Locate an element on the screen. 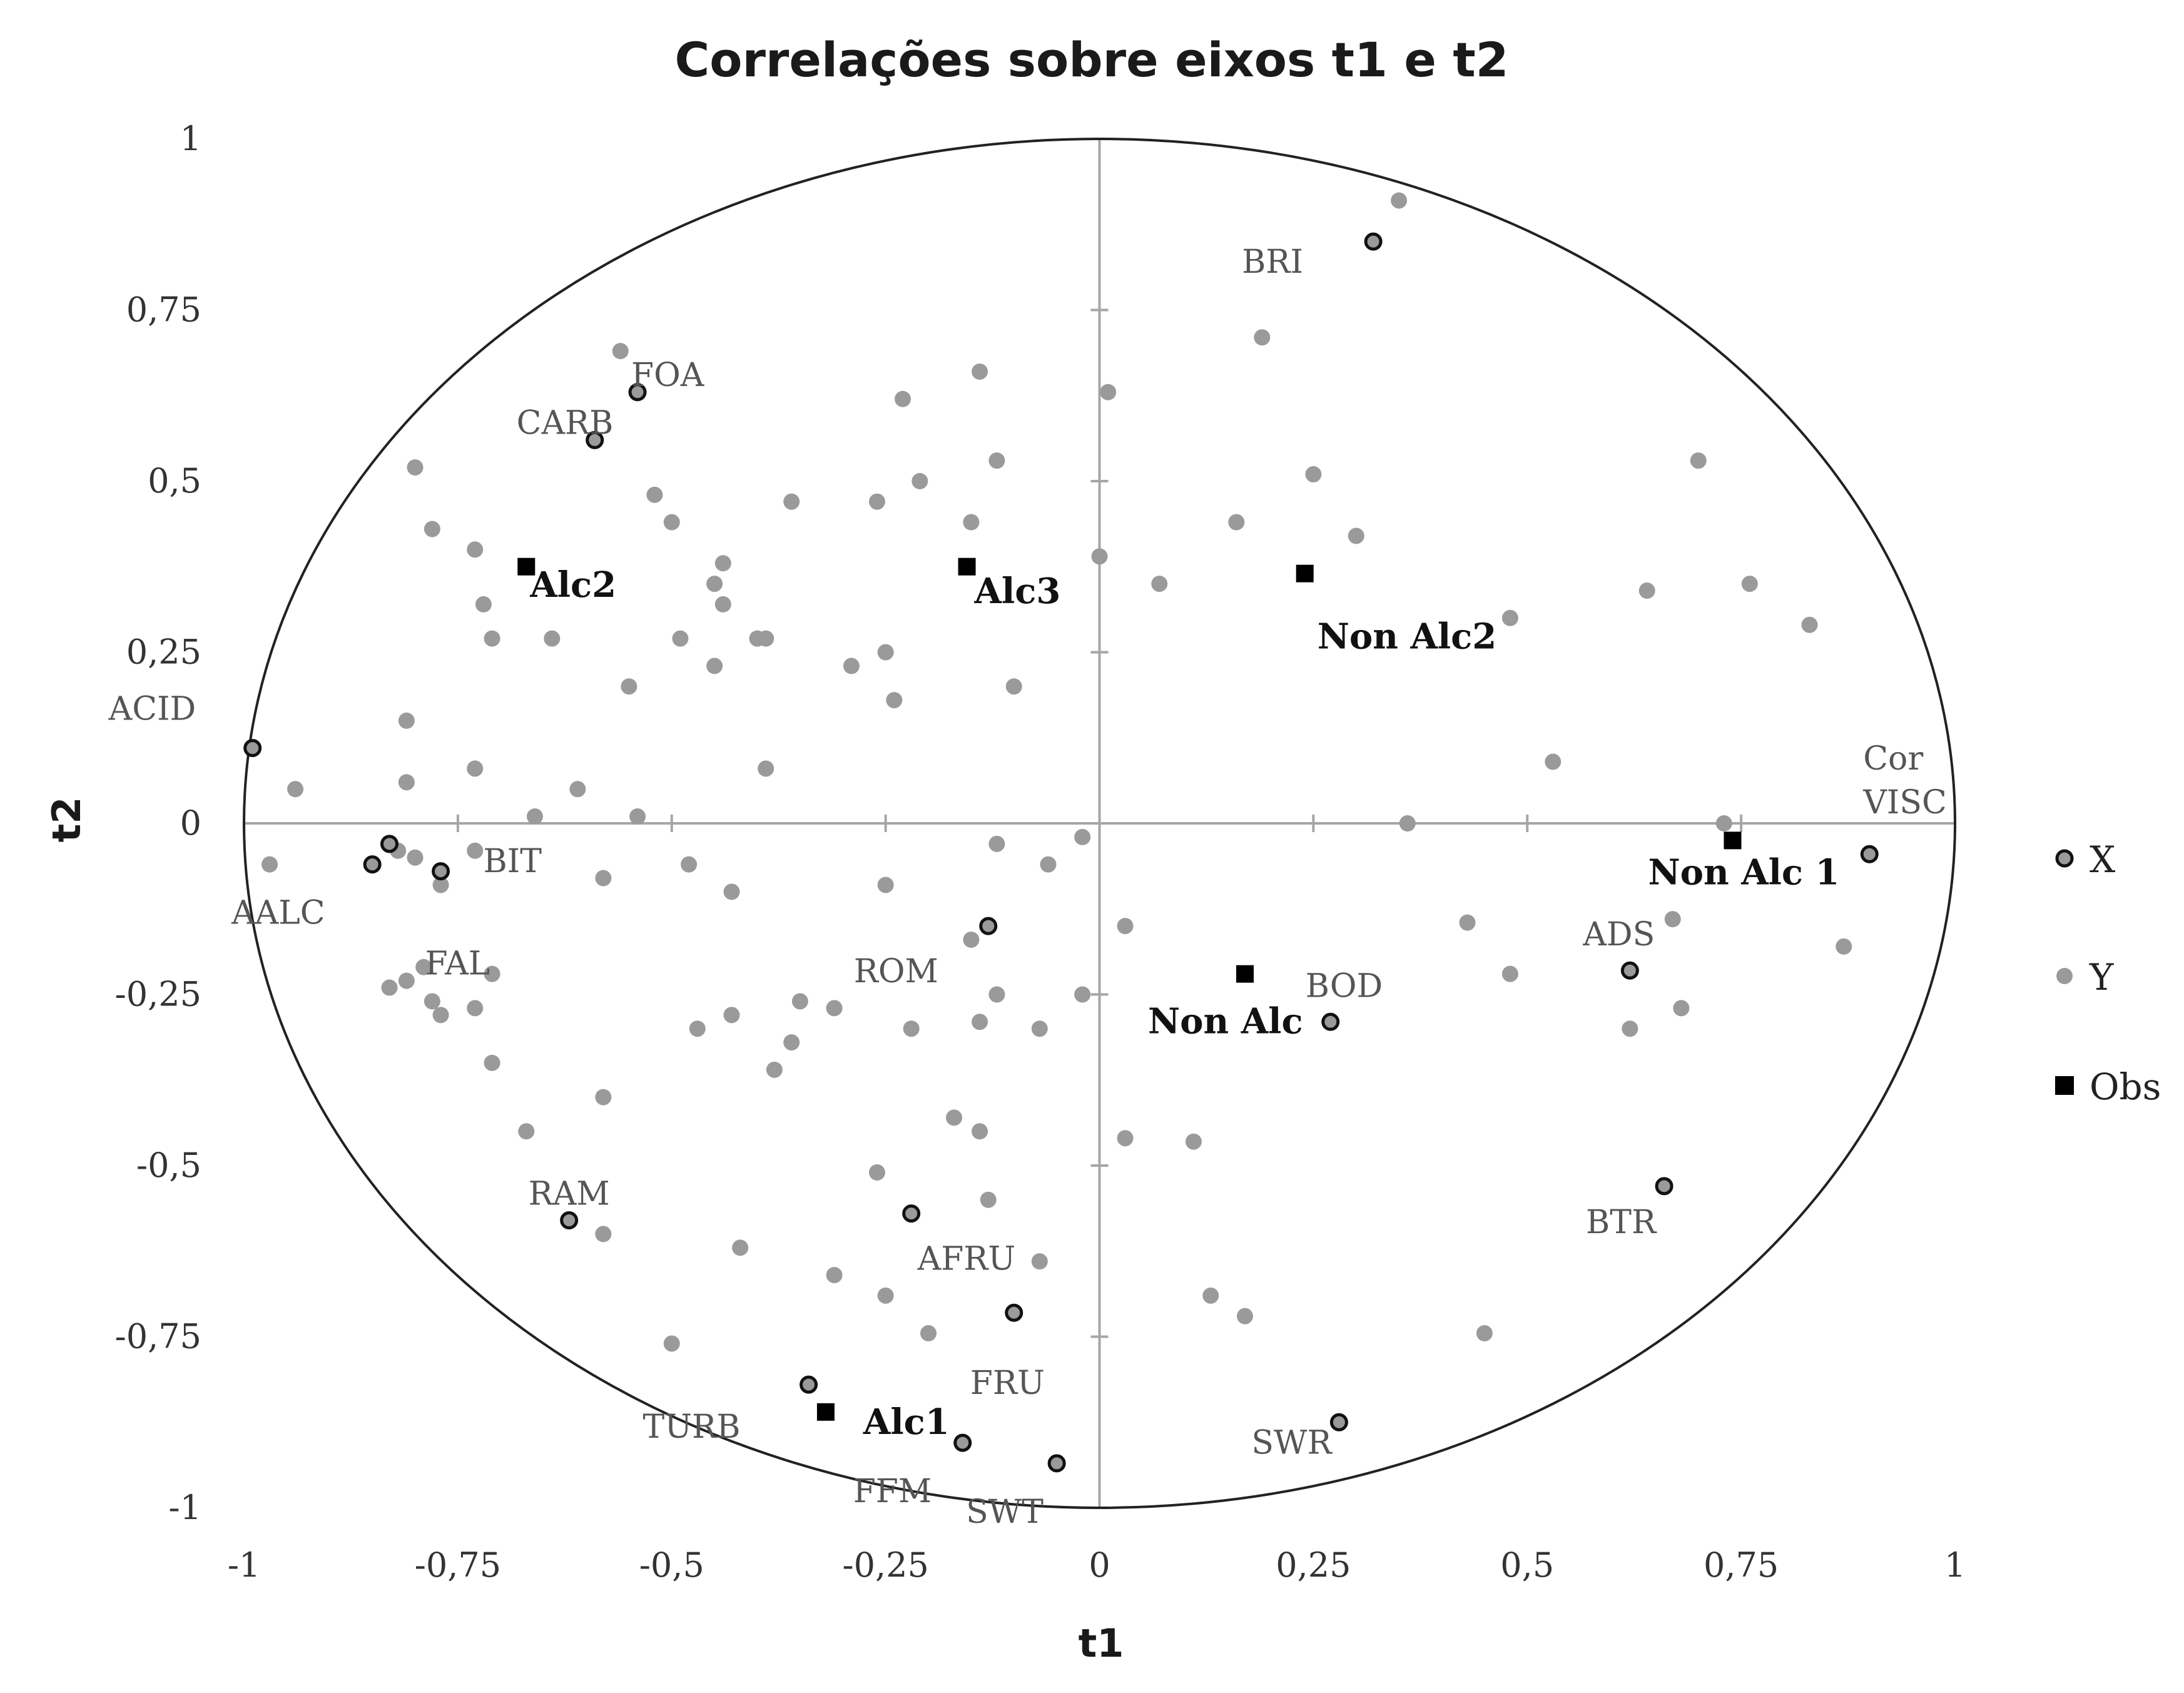 The height and width of the screenshot is (1693, 2184). x-tick-label: 1 is located at coordinates (1955, 1565).